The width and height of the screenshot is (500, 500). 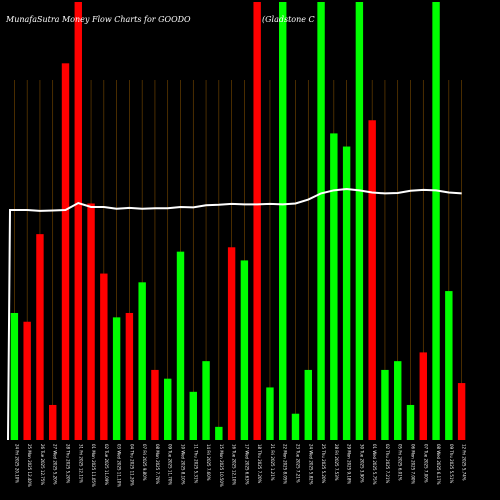 I want to click on x-tick-label: 14 Fri 2025 7.60%, so click(x=208, y=462).